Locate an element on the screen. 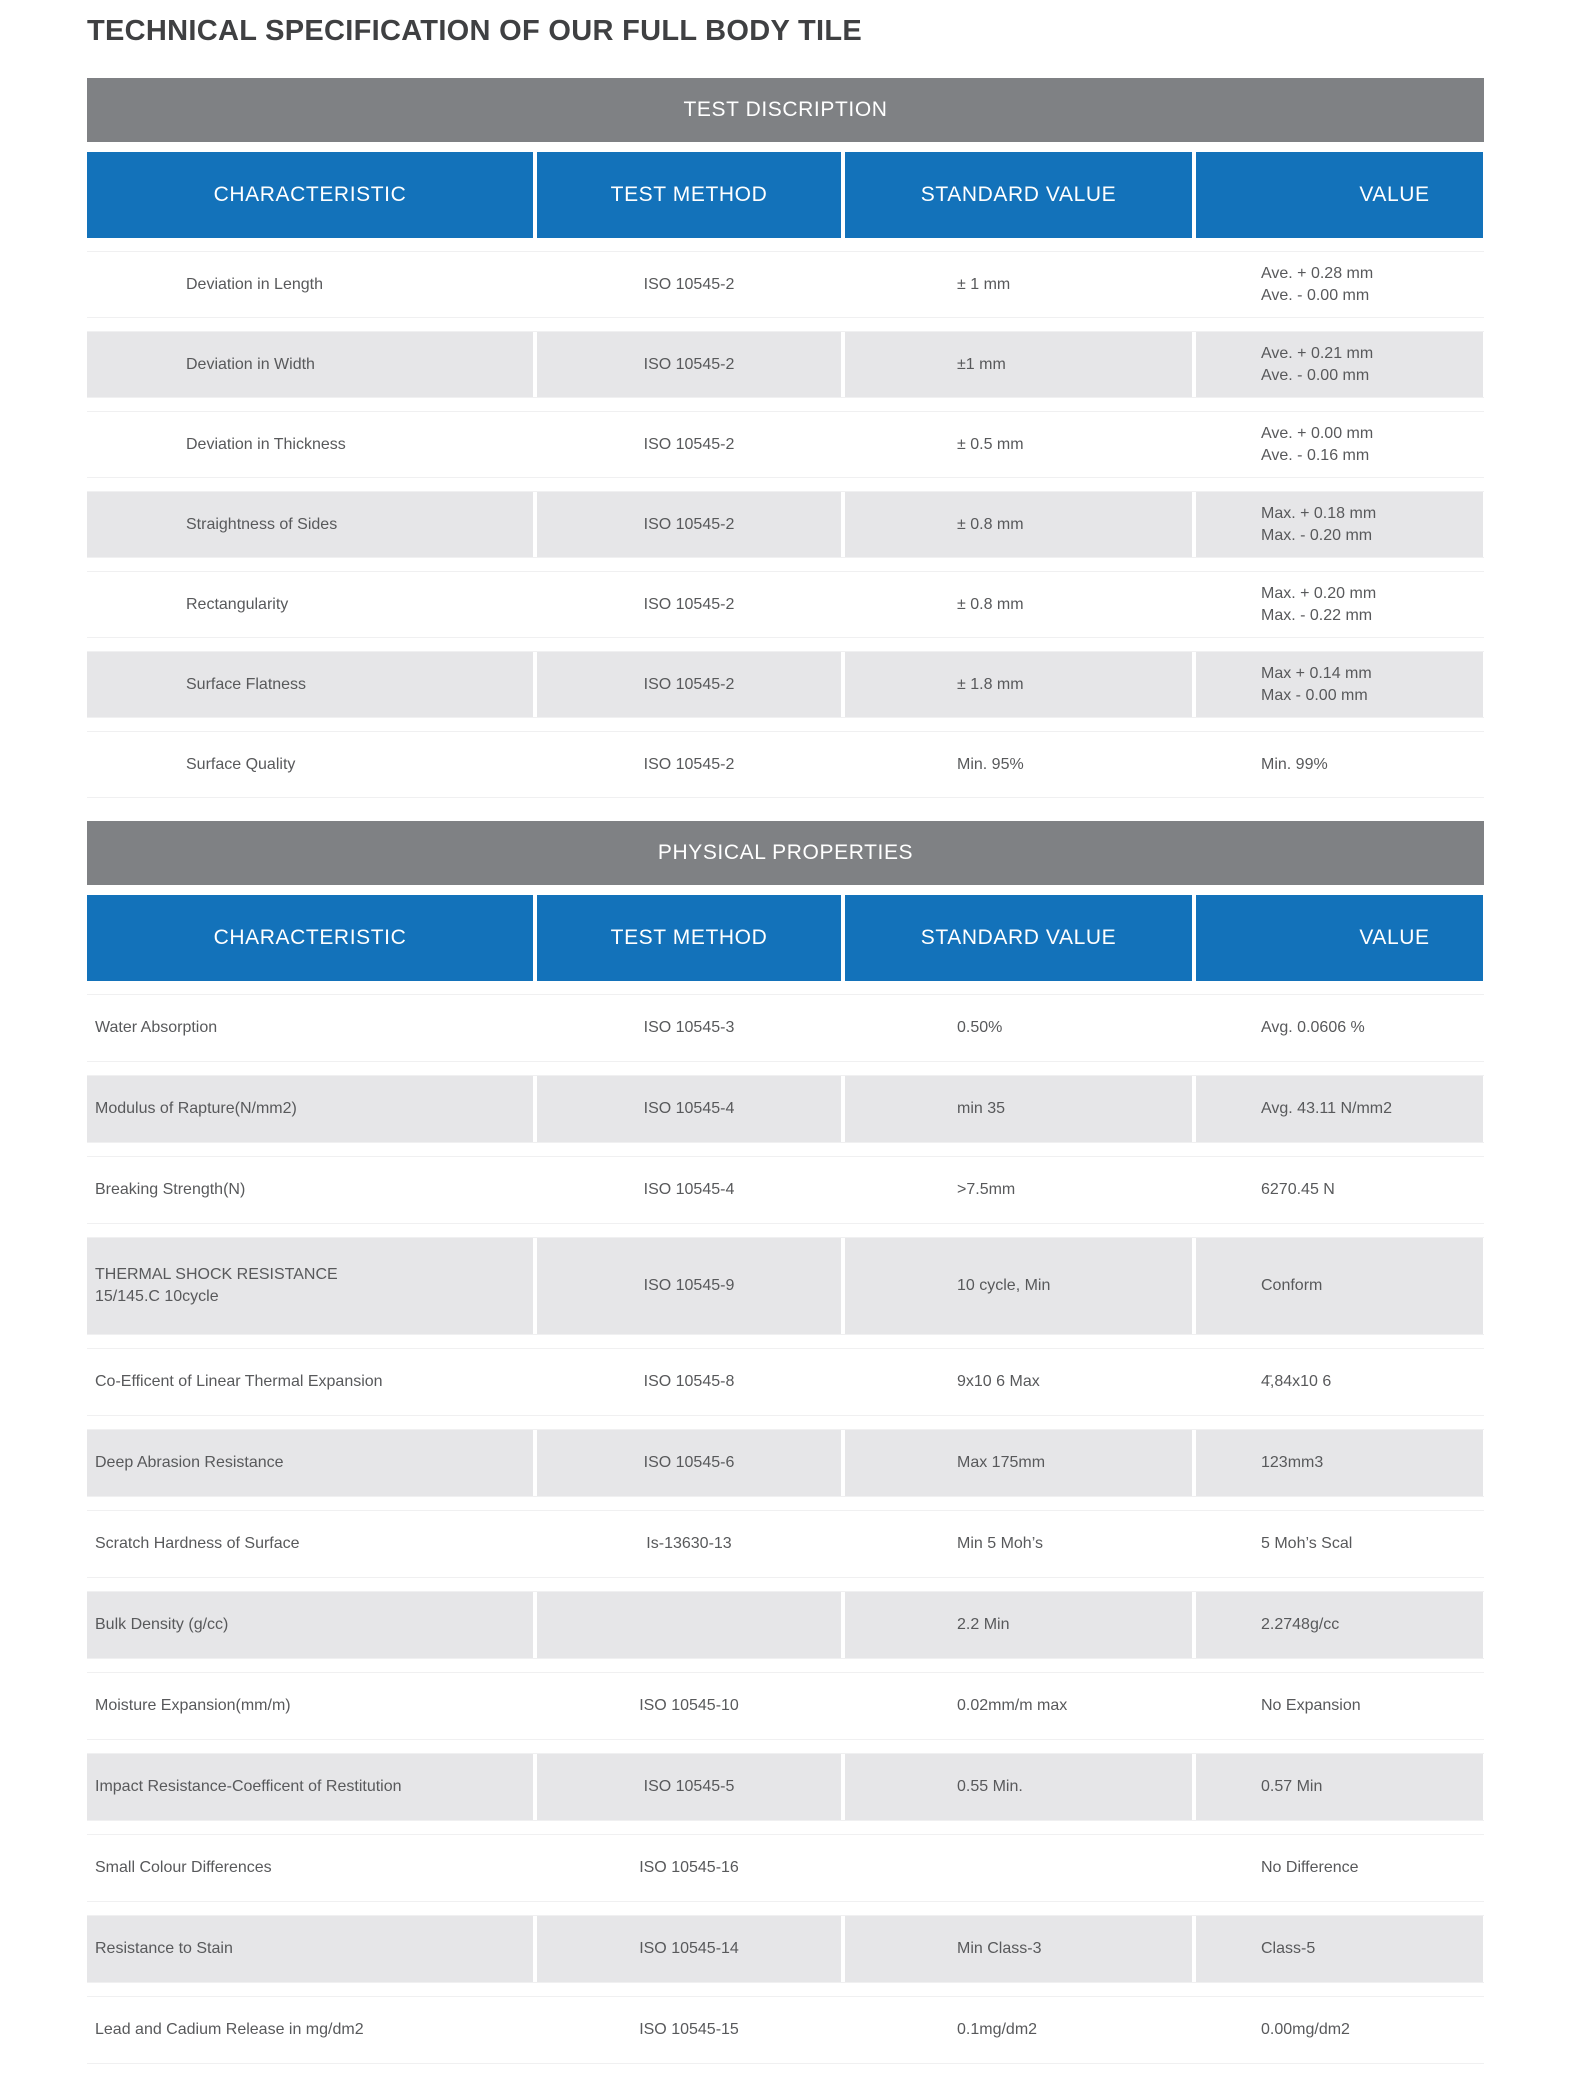 The width and height of the screenshot is (1571, 2094). cell-characteristic: Deviation in Thickness is located at coordinates (310, 444).